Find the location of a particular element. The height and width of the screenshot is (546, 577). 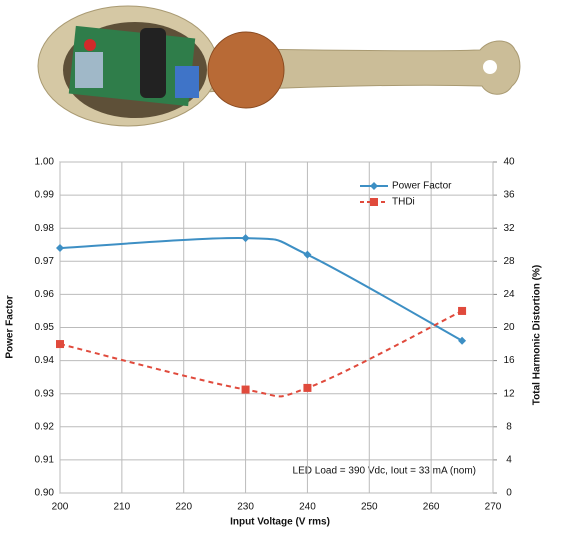

y2-tick-label: 16 is located at coordinates (509, 360).